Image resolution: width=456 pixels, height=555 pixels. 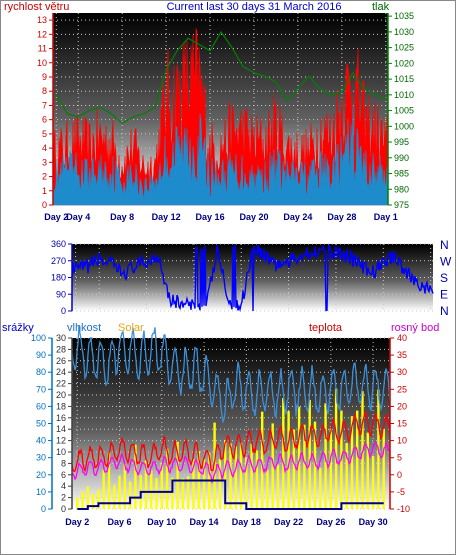 I want to click on temp-tick-label: -10, so click(x=403, y=509).